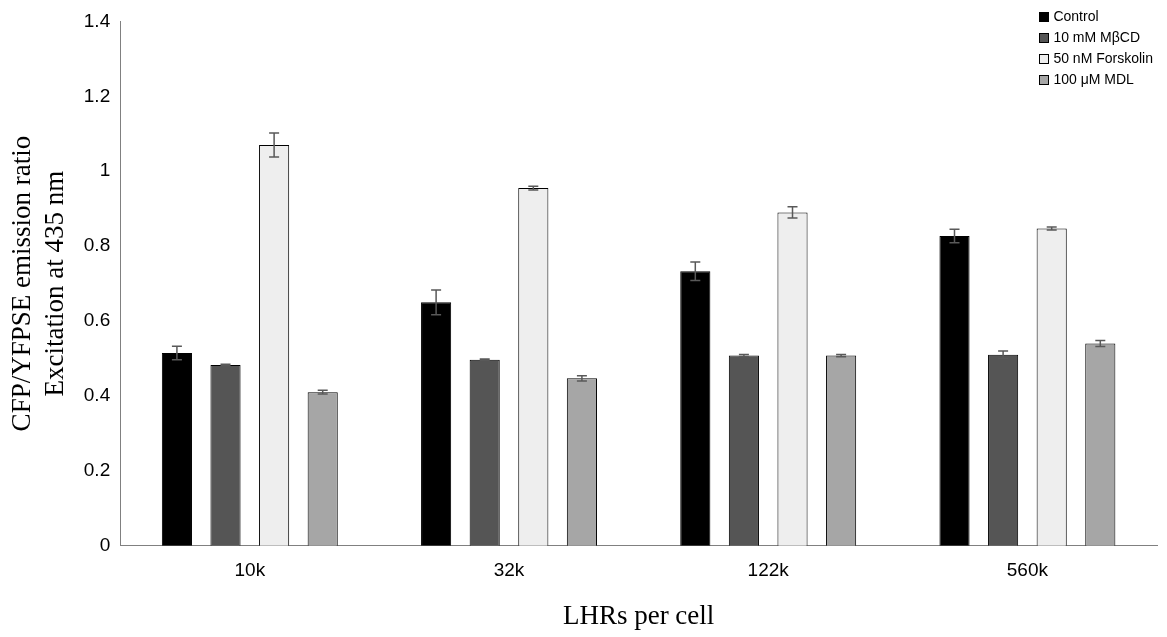 This screenshot has height=637, width=1167. What do you see at coordinates (509, 570) in the screenshot?
I see `x-tick-label: 32k` at bounding box center [509, 570].